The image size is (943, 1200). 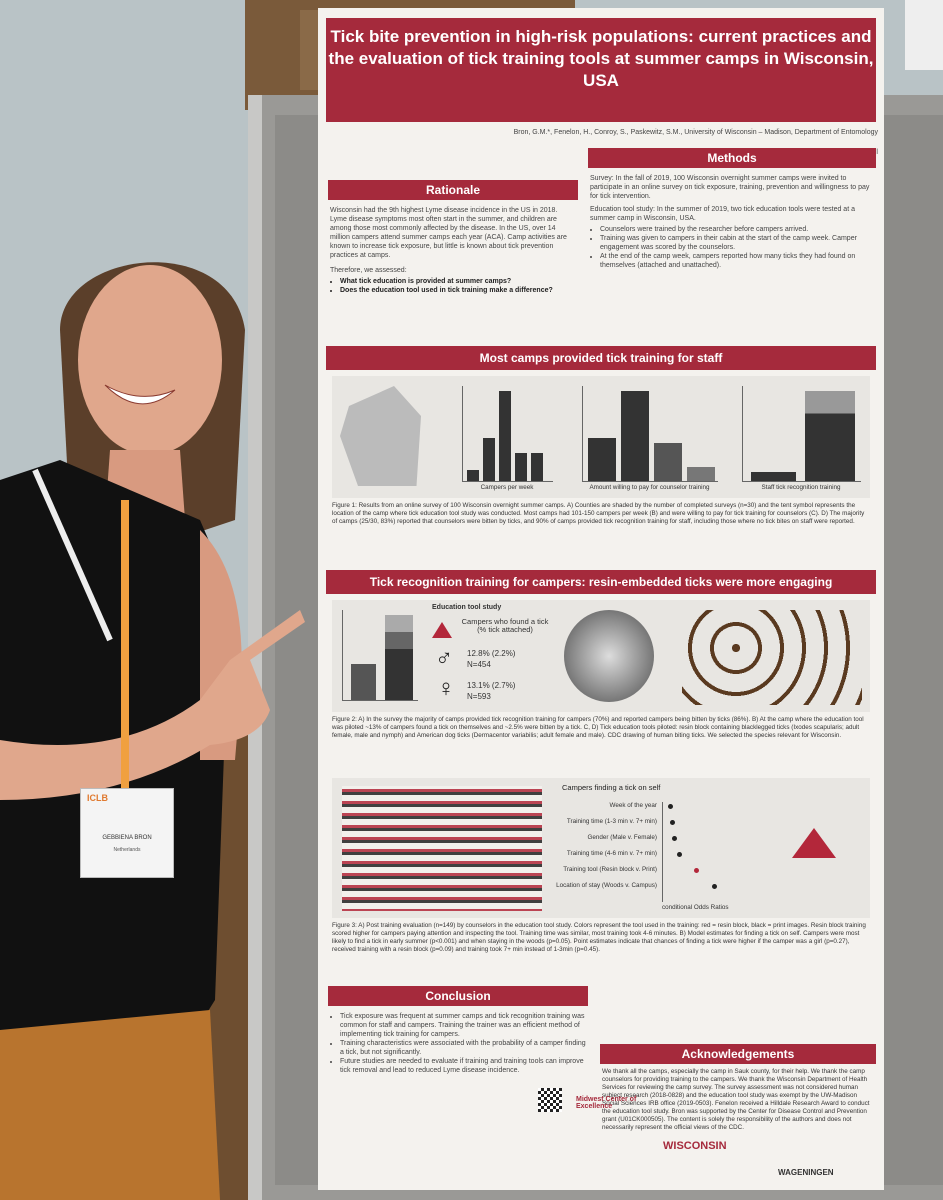 What do you see at coordinates (550, 1100) in the screenshot?
I see `qr-code` at bounding box center [550, 1100].